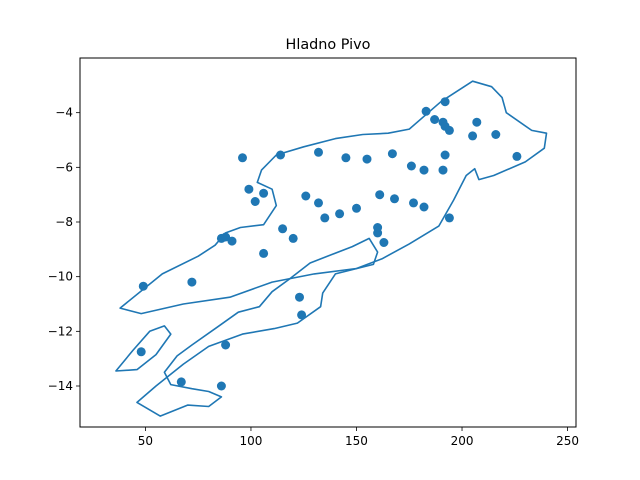 The height and width of the screenshot is (480, 640). I want to click on x-tick-label: 250, so click(567, 441).